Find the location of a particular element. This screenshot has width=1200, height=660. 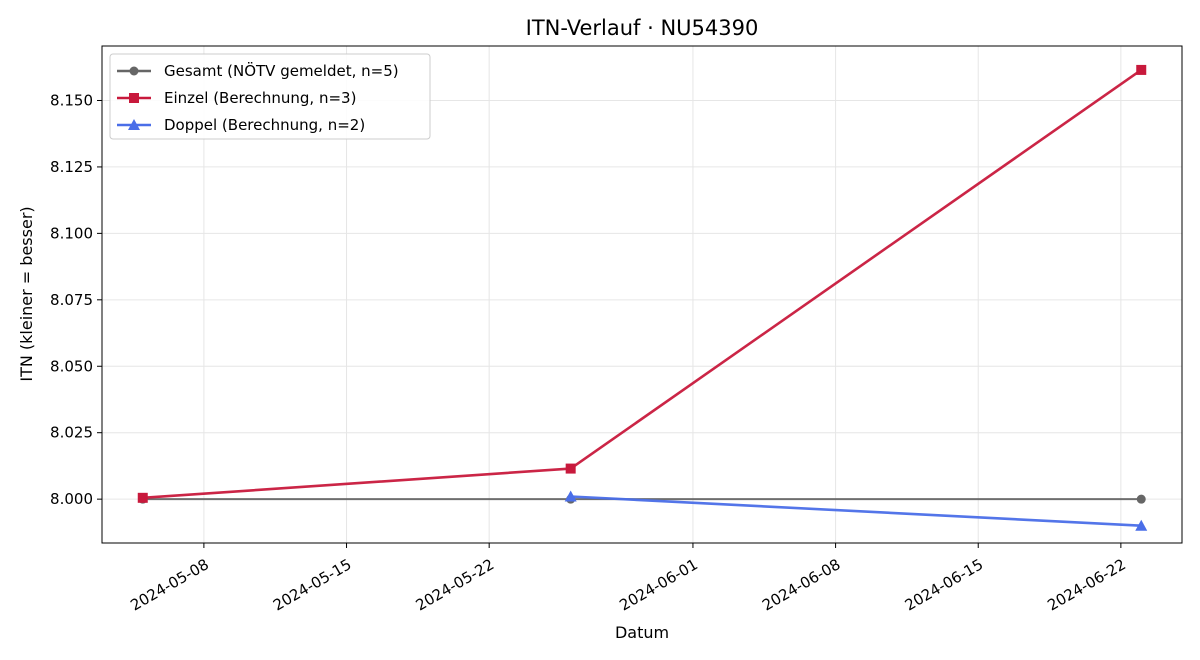

y-tick-label: 8.125 is located at coordinates (71, 167).